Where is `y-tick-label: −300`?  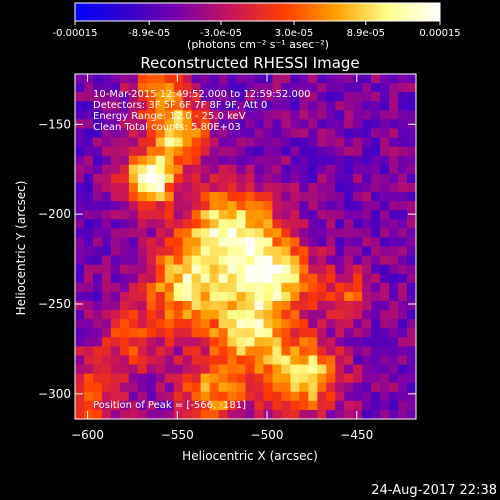
y-tick-label: −300 is located at coordinates (54, 394).